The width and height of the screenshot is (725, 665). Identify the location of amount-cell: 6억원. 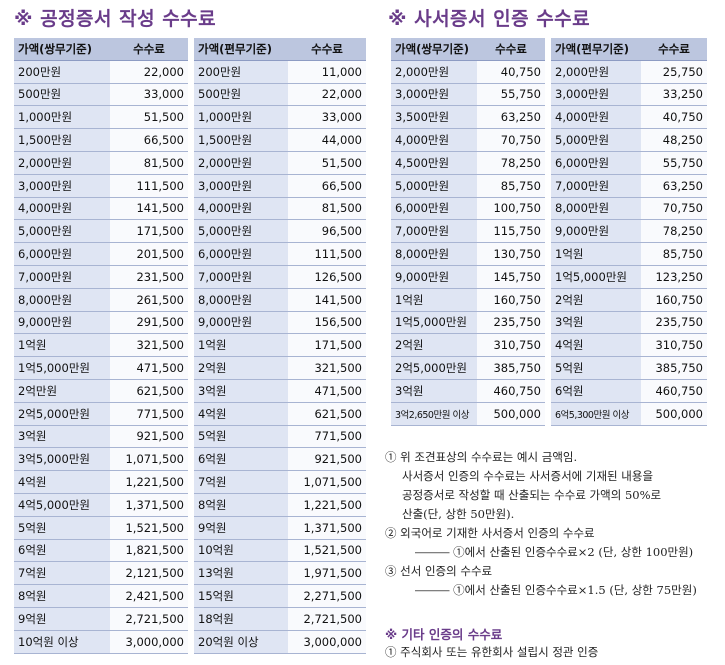
(596, 391).